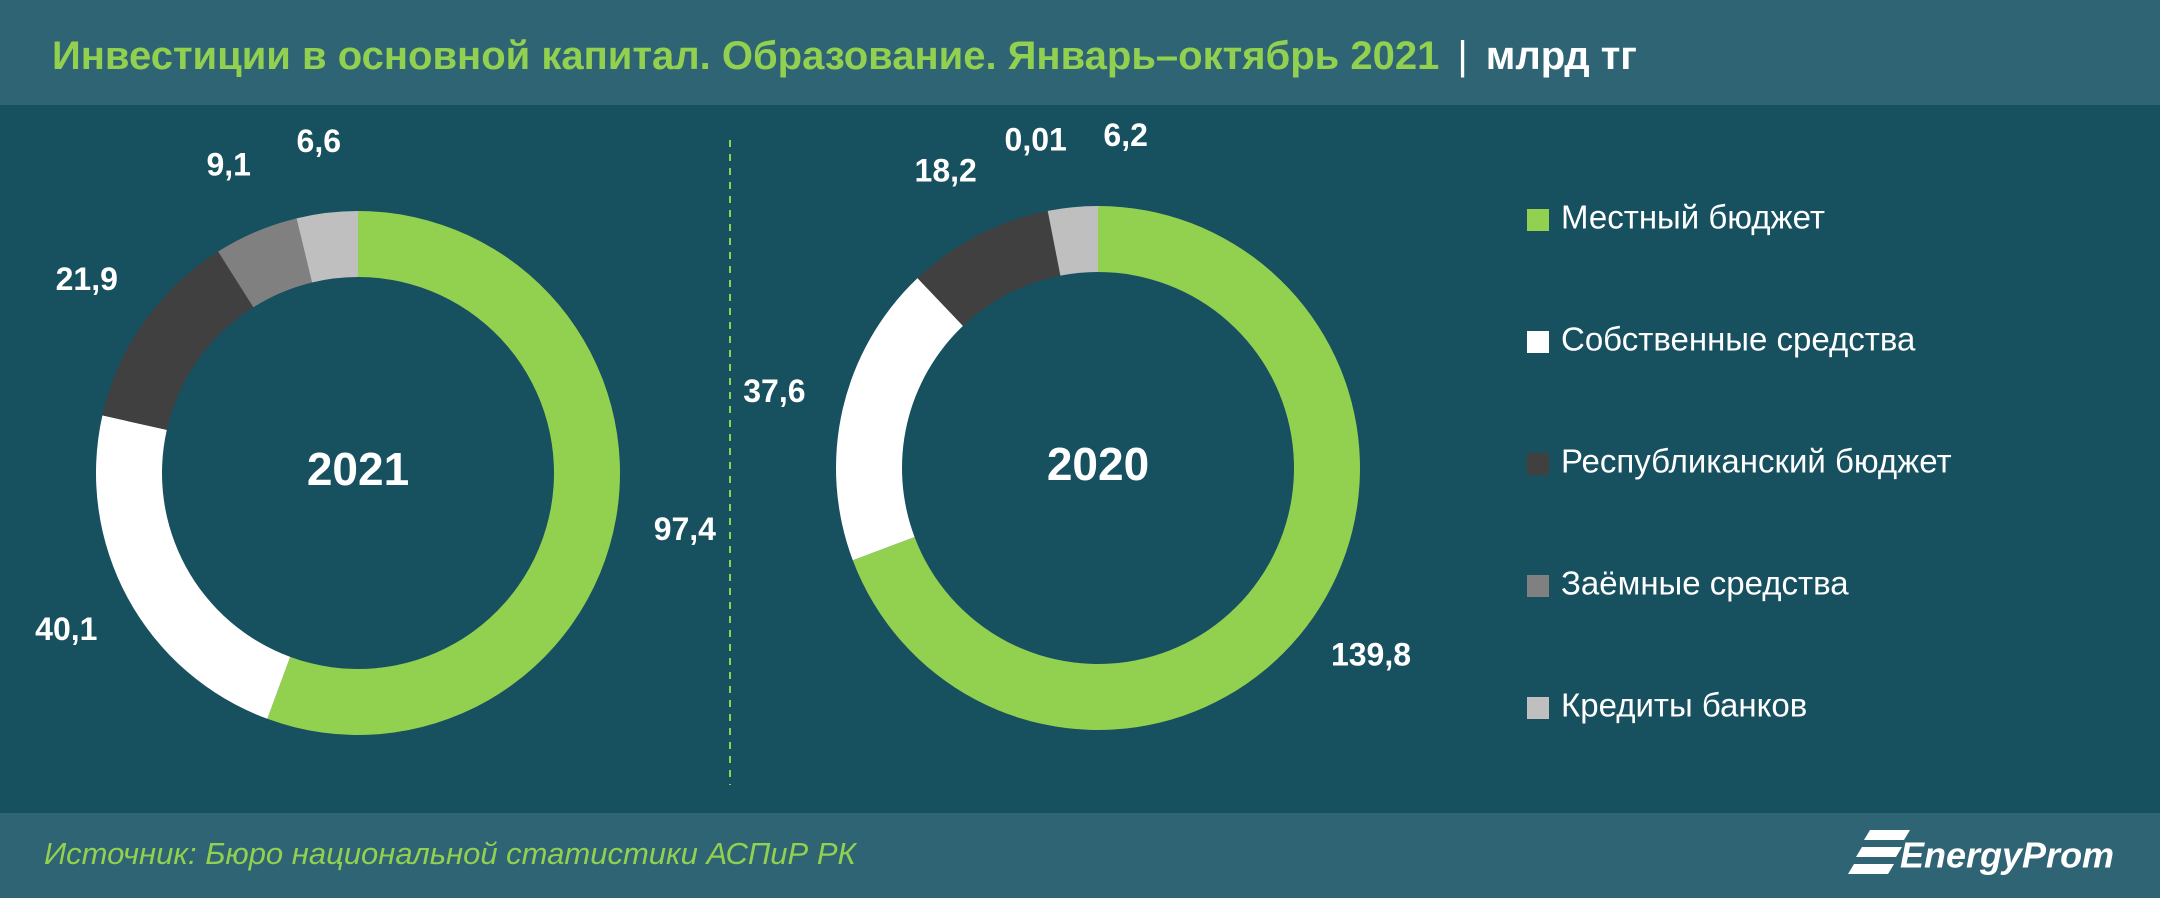 This screenshot has height=898, width=2160. Describe the element at coordinates (1080, 855) in the screenshot. I see `footer-band` at that location.